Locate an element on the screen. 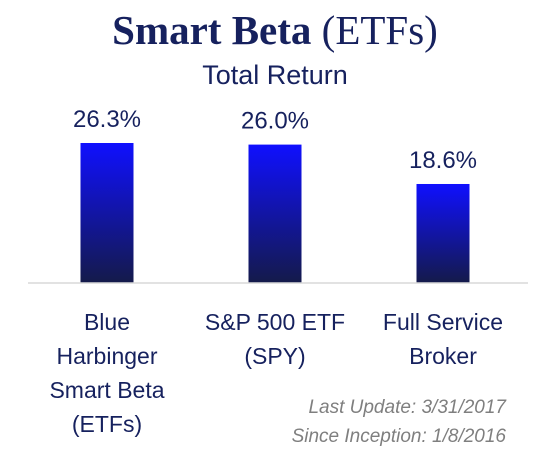 This screenshot has height=455, width=550. chart-title: Smart Beta (ETFs) is located at coordinates (275, 30).